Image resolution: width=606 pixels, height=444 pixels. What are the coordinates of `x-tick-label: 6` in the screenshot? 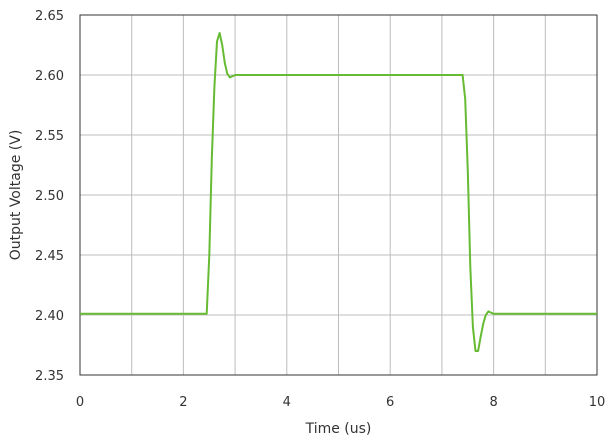 It's located at (390, 402).